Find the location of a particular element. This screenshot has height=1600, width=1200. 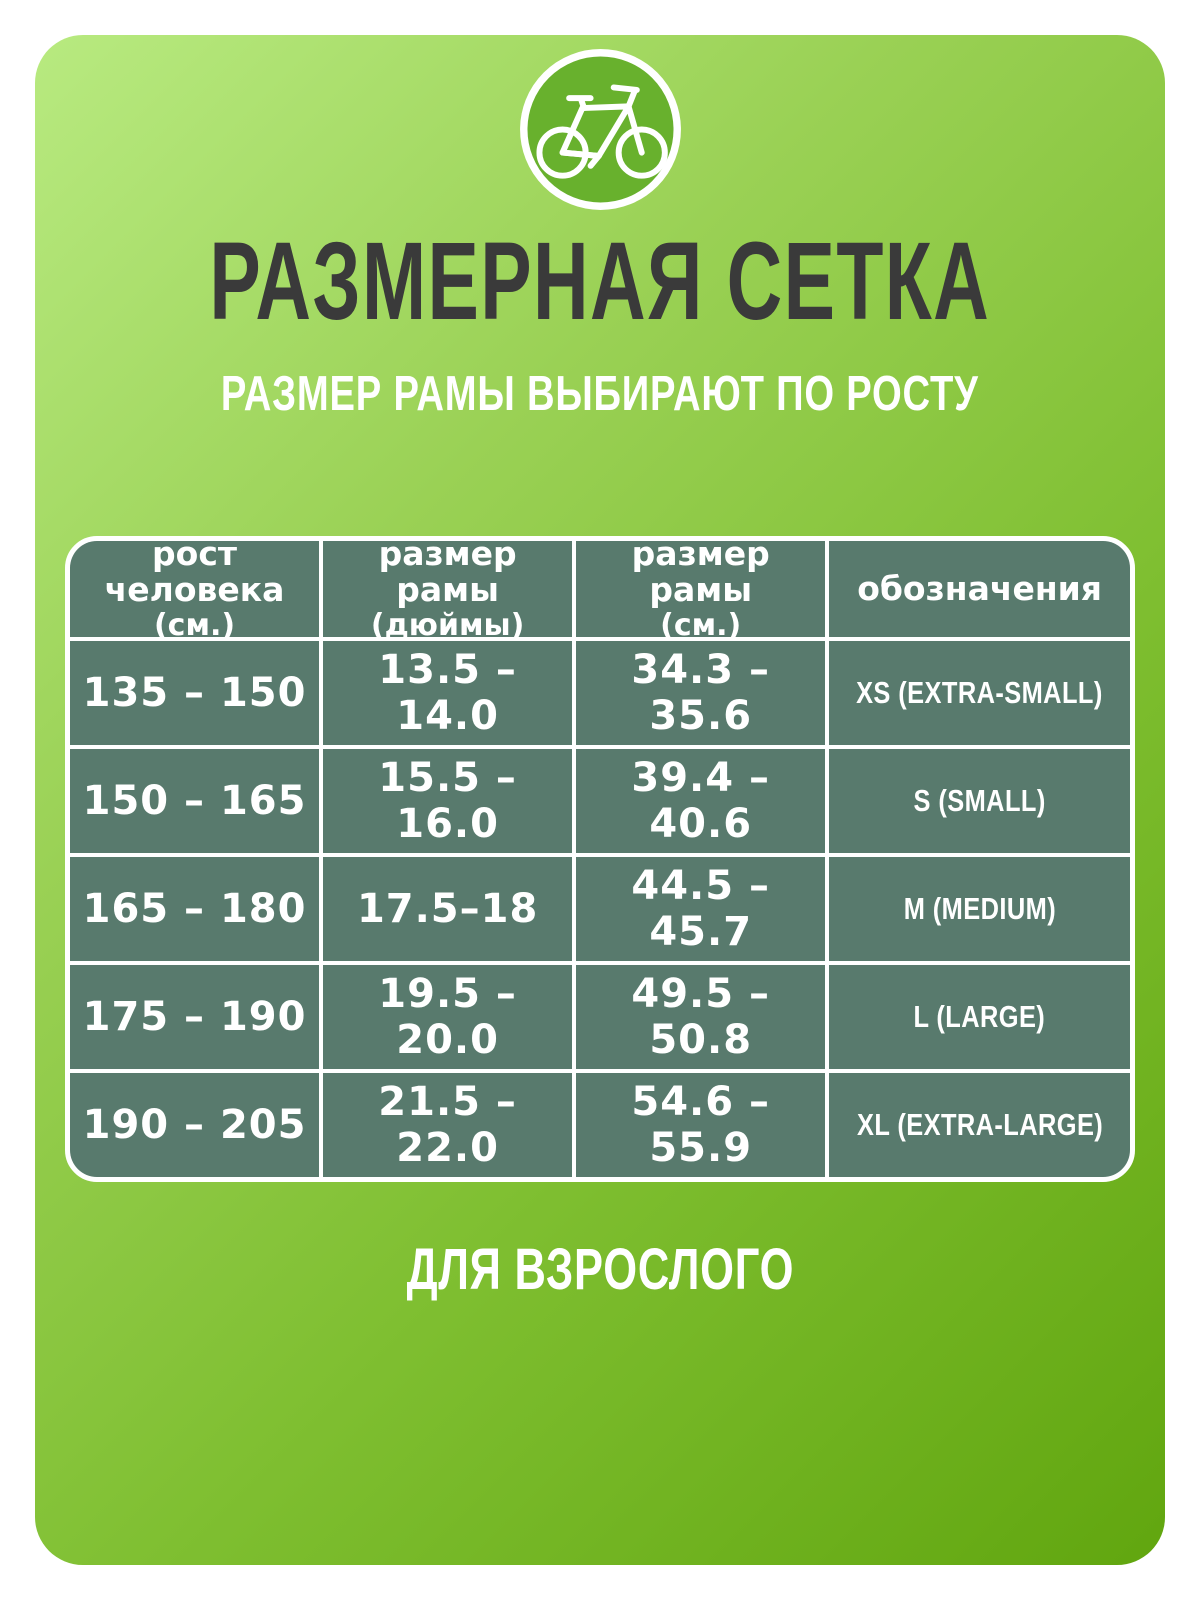

header-height-cm: рост человека (см.) is located at coordinates (195, 591).